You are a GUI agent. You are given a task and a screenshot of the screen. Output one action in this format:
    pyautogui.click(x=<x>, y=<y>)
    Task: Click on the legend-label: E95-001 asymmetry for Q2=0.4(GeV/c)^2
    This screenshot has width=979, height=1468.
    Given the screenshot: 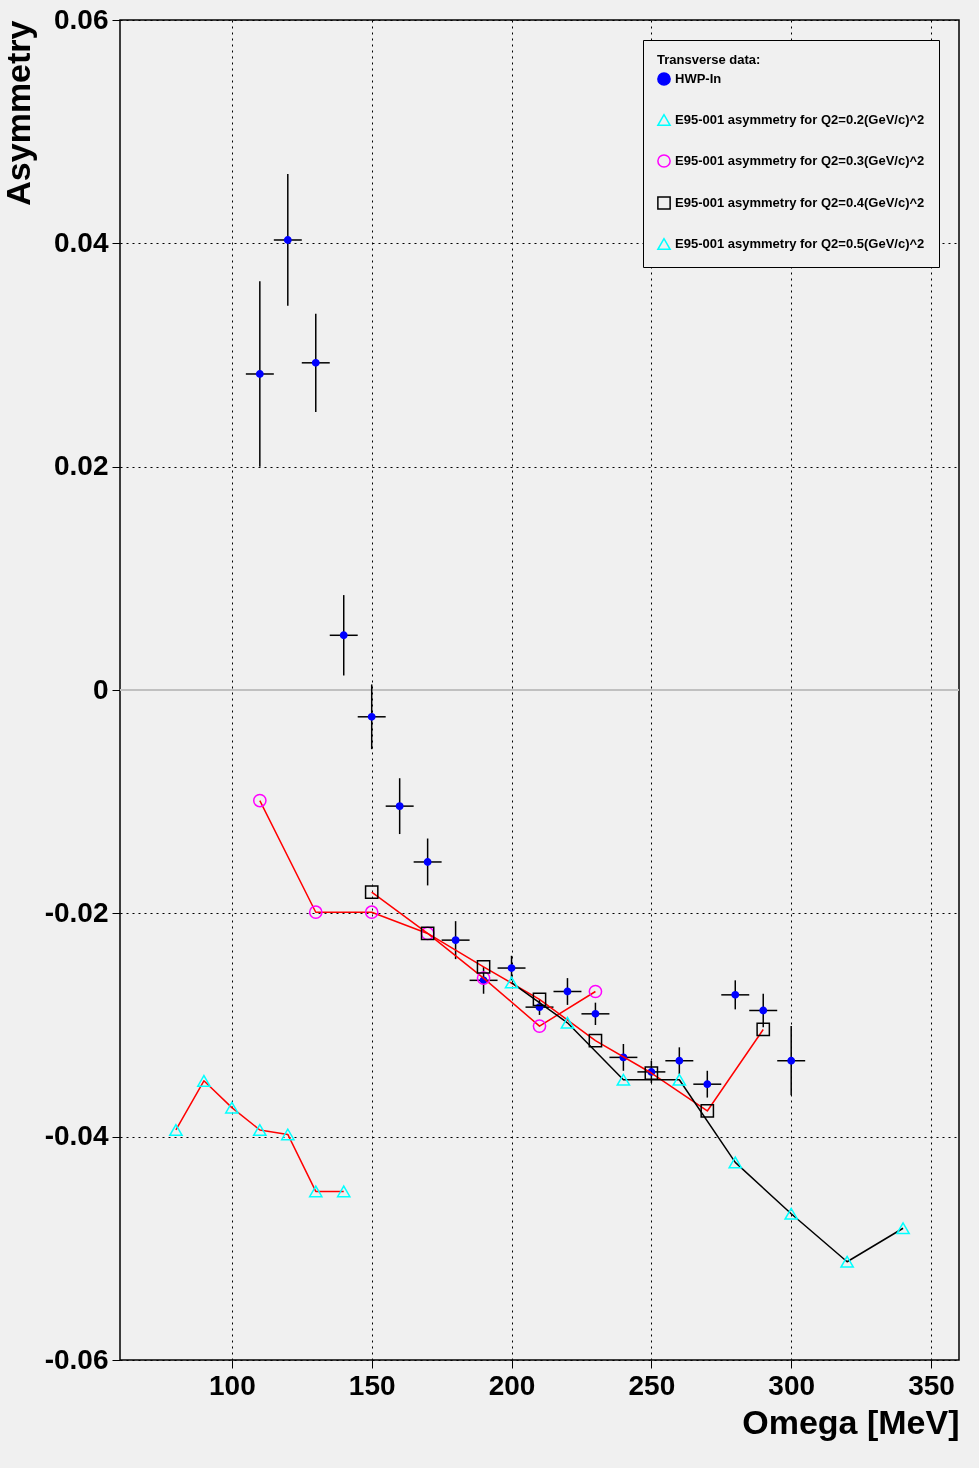 What is the action you would take?
    pyautogui.click(x=800, y=202)
    